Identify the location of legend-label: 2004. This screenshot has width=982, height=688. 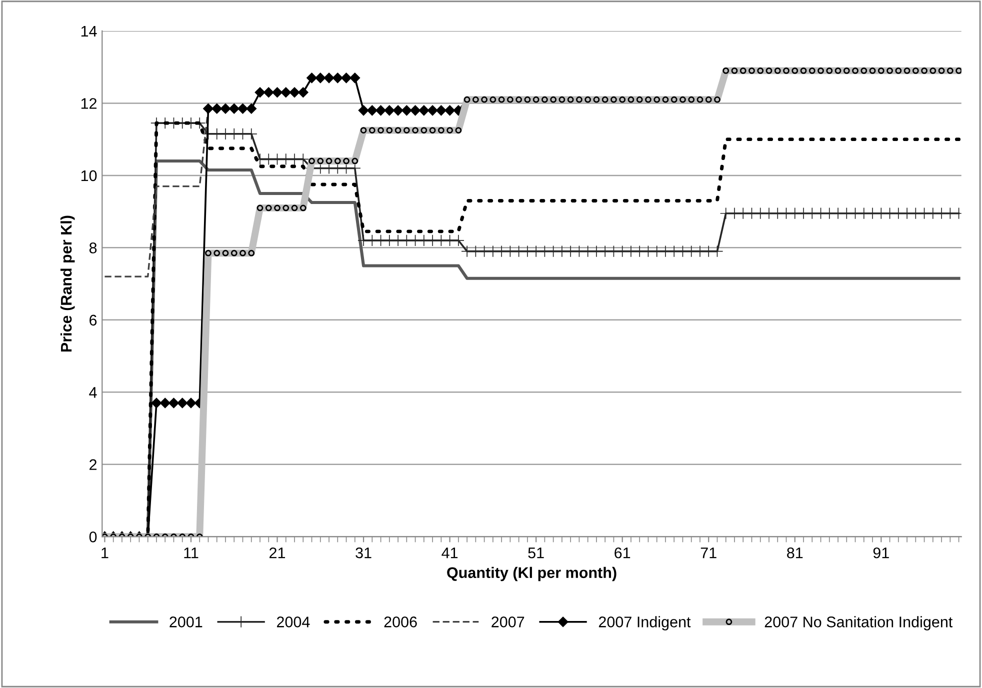
(293, 622).